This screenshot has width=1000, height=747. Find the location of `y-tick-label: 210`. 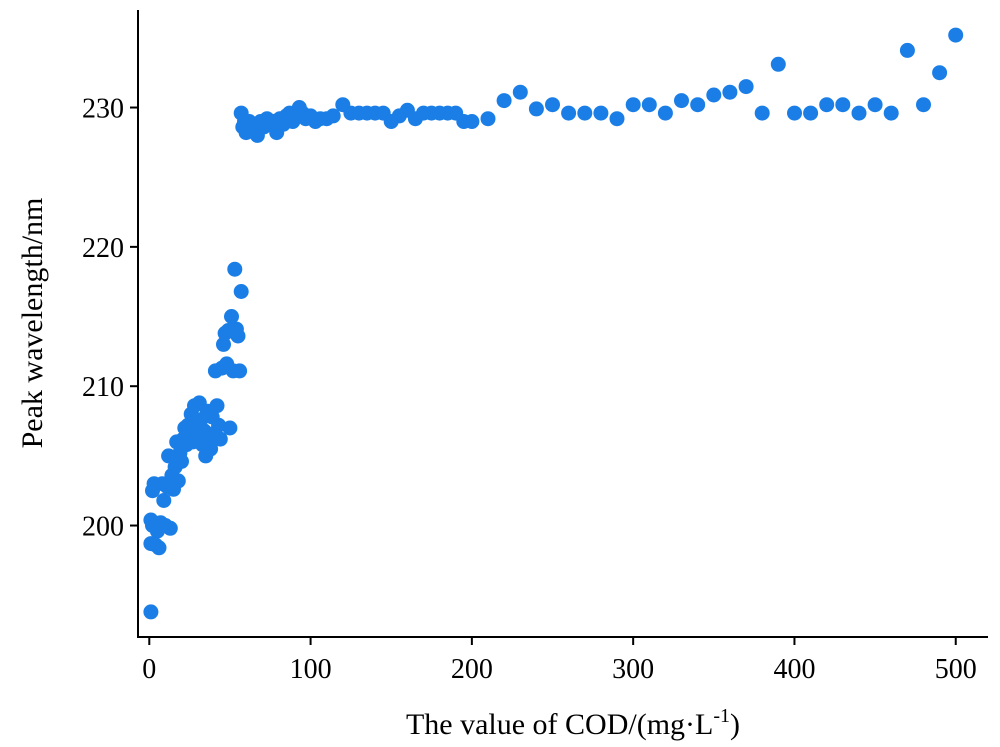

y-tick-label: 210 is located at coordinates (103, 387).